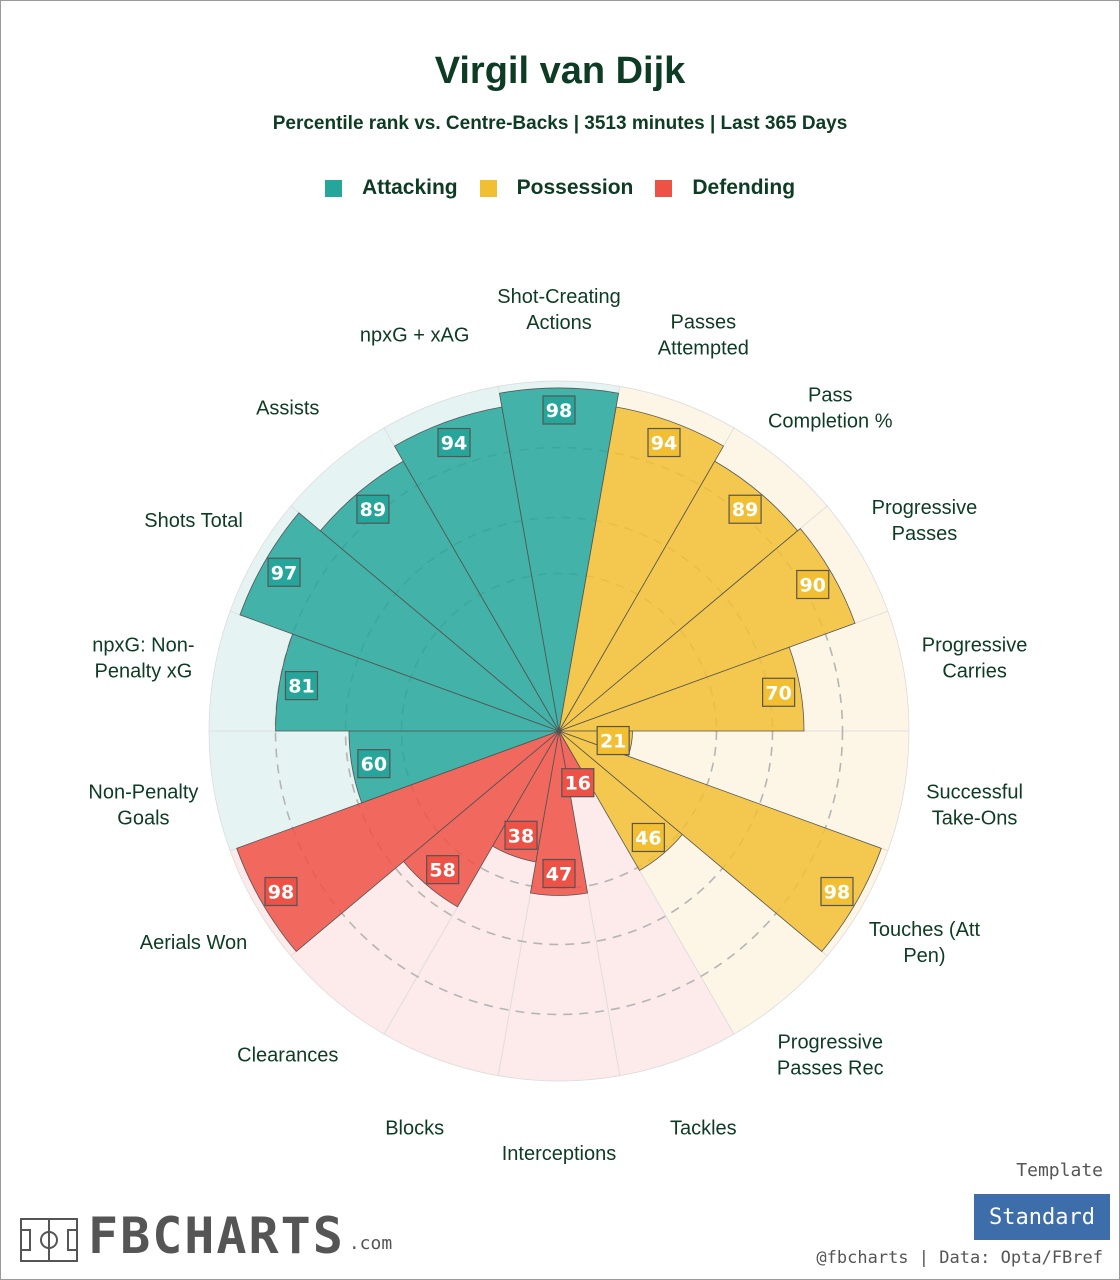  I want to click on logo-text: FBCHARTS, so click(216, 1236).